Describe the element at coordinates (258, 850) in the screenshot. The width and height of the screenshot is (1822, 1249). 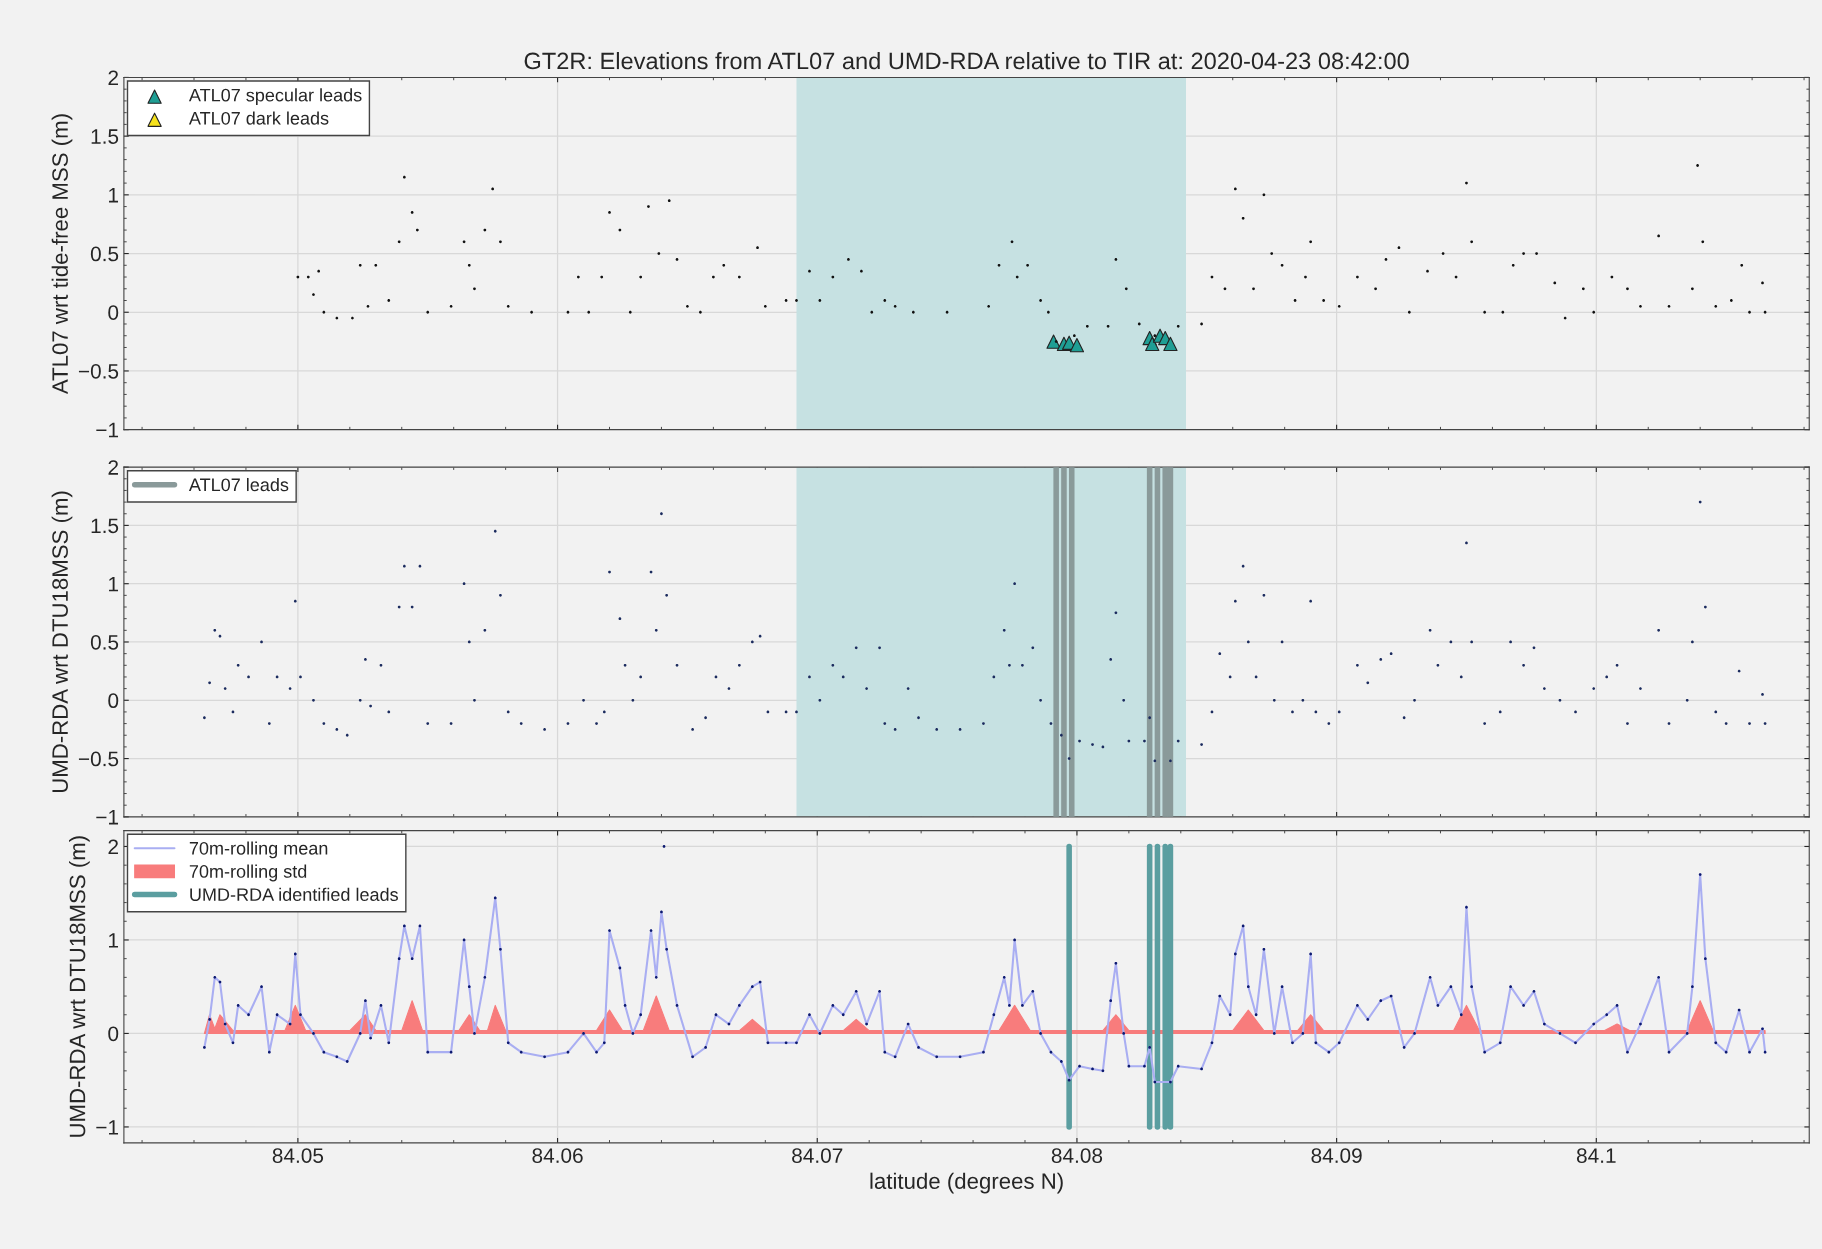
I see `legend-label: 70m-rolling mean` at that location.